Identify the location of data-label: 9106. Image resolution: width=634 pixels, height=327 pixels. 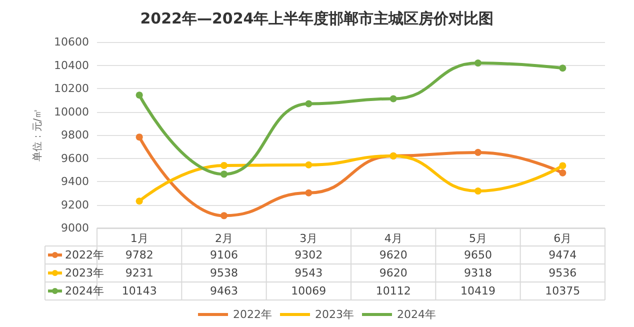
(224, 255).